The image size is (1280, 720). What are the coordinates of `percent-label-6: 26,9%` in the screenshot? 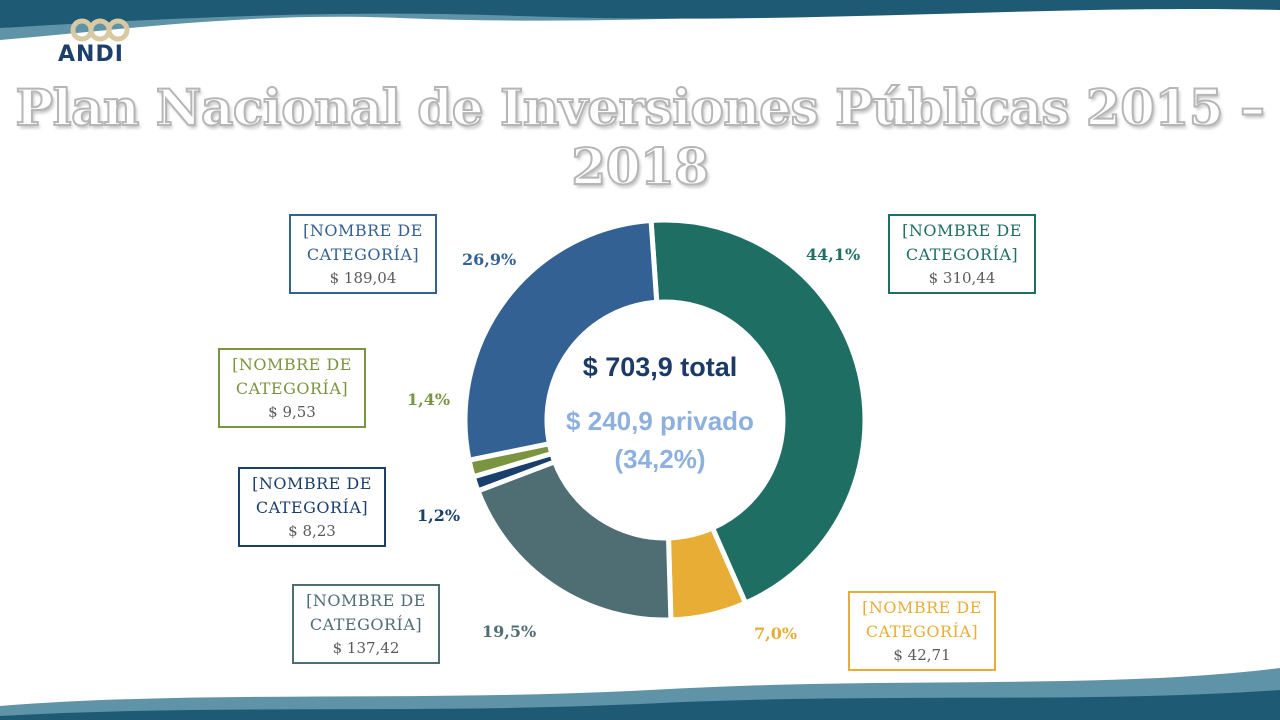 It's located at (489, 259).